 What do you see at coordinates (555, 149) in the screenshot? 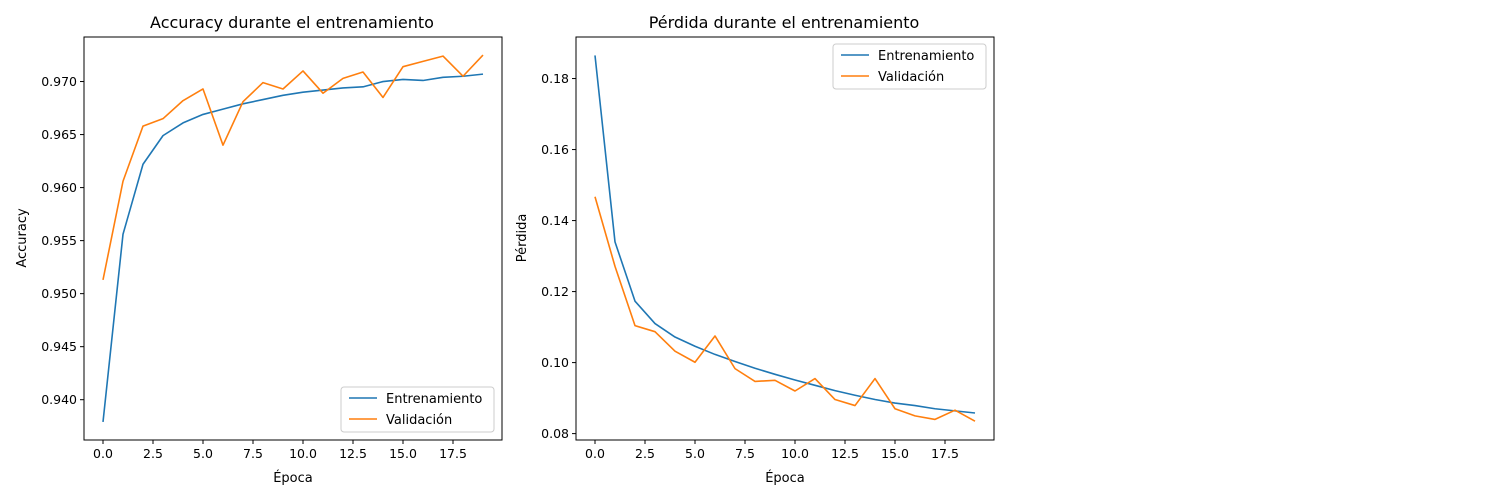
I see `y-tick-label: 0.16` at bounding box center [555, 149].